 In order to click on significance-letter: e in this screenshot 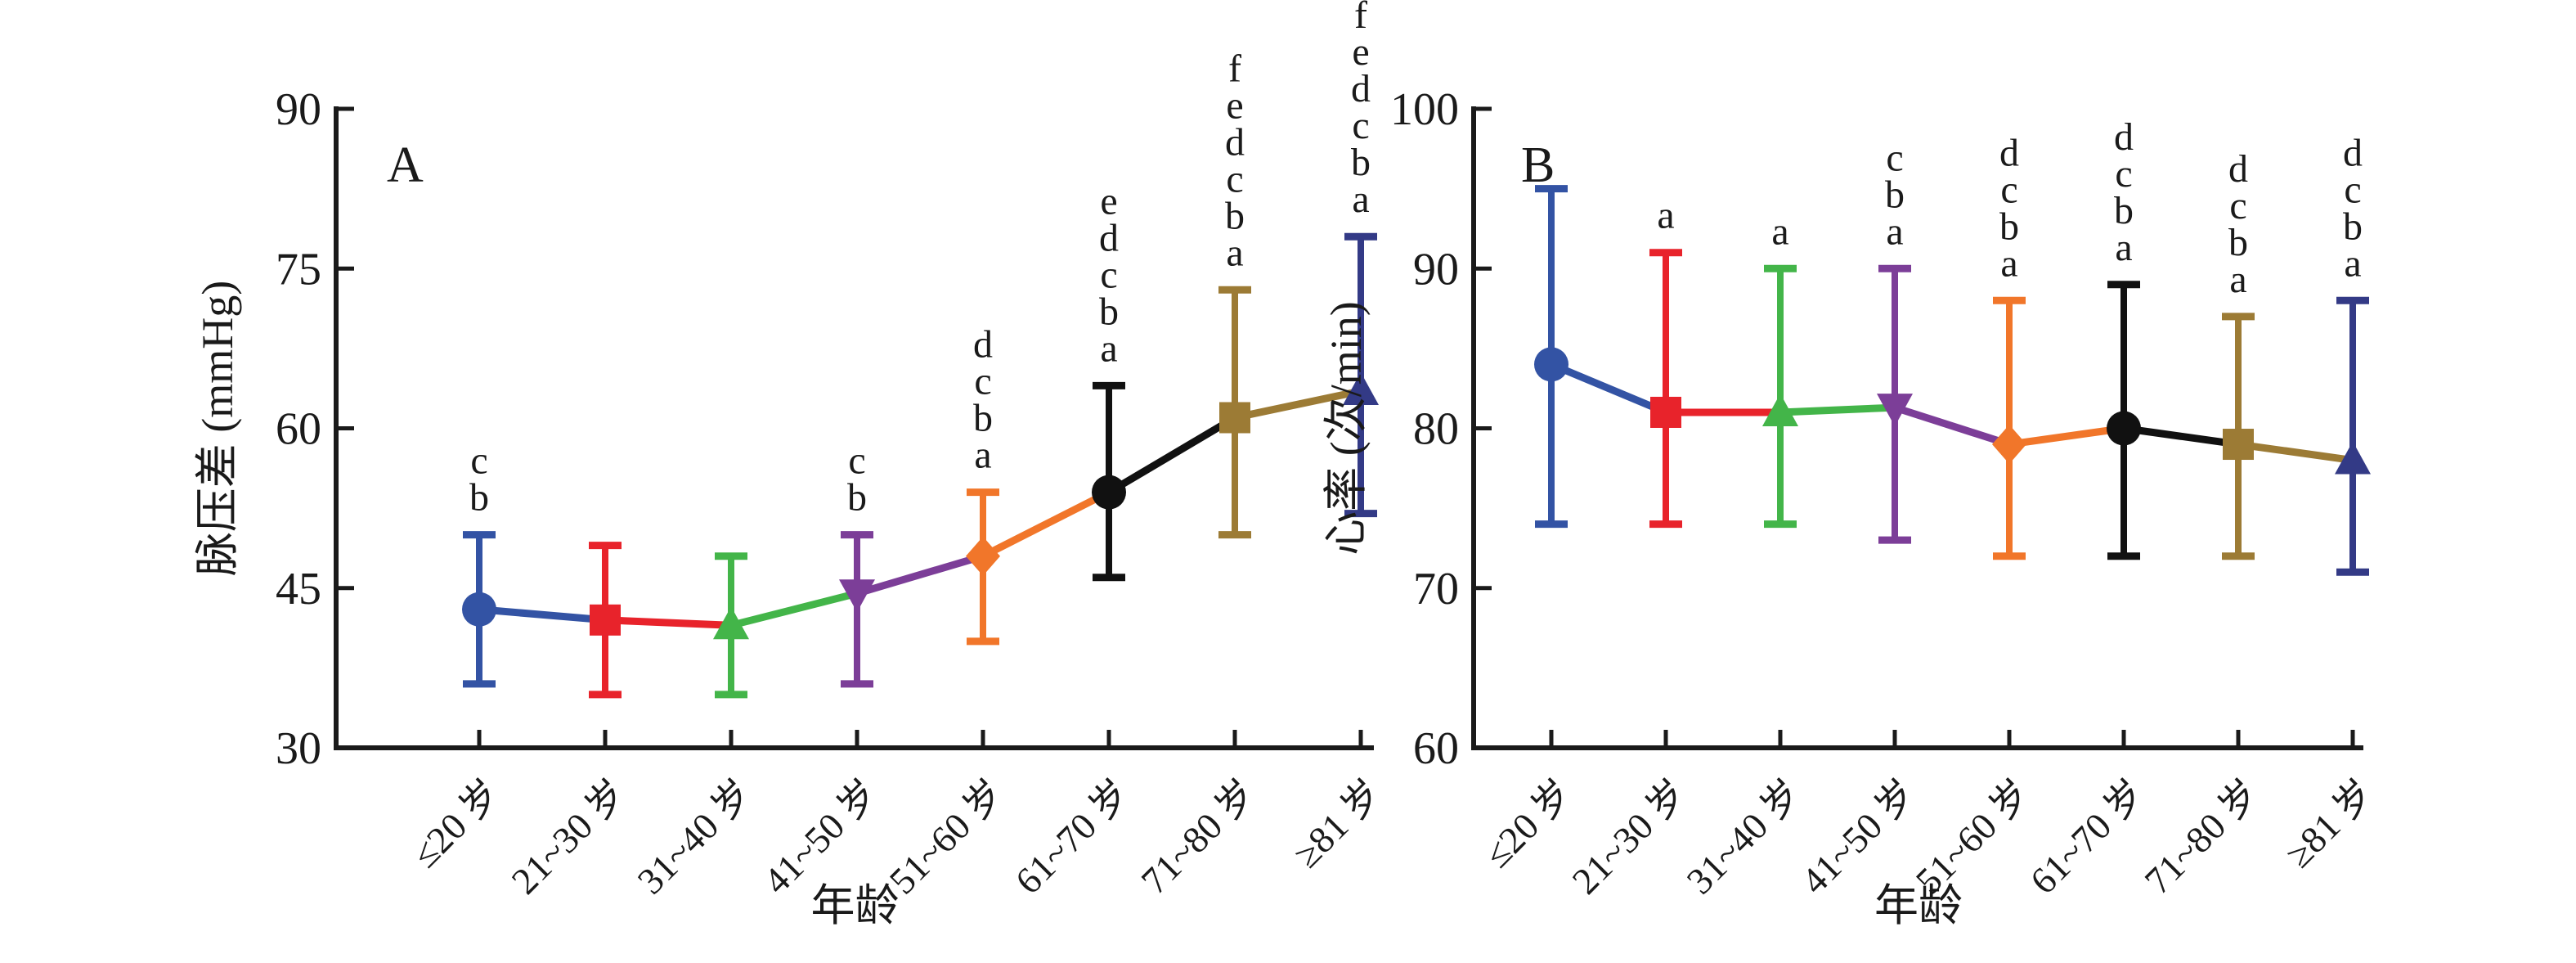, I will do `click(1234, 105)`.